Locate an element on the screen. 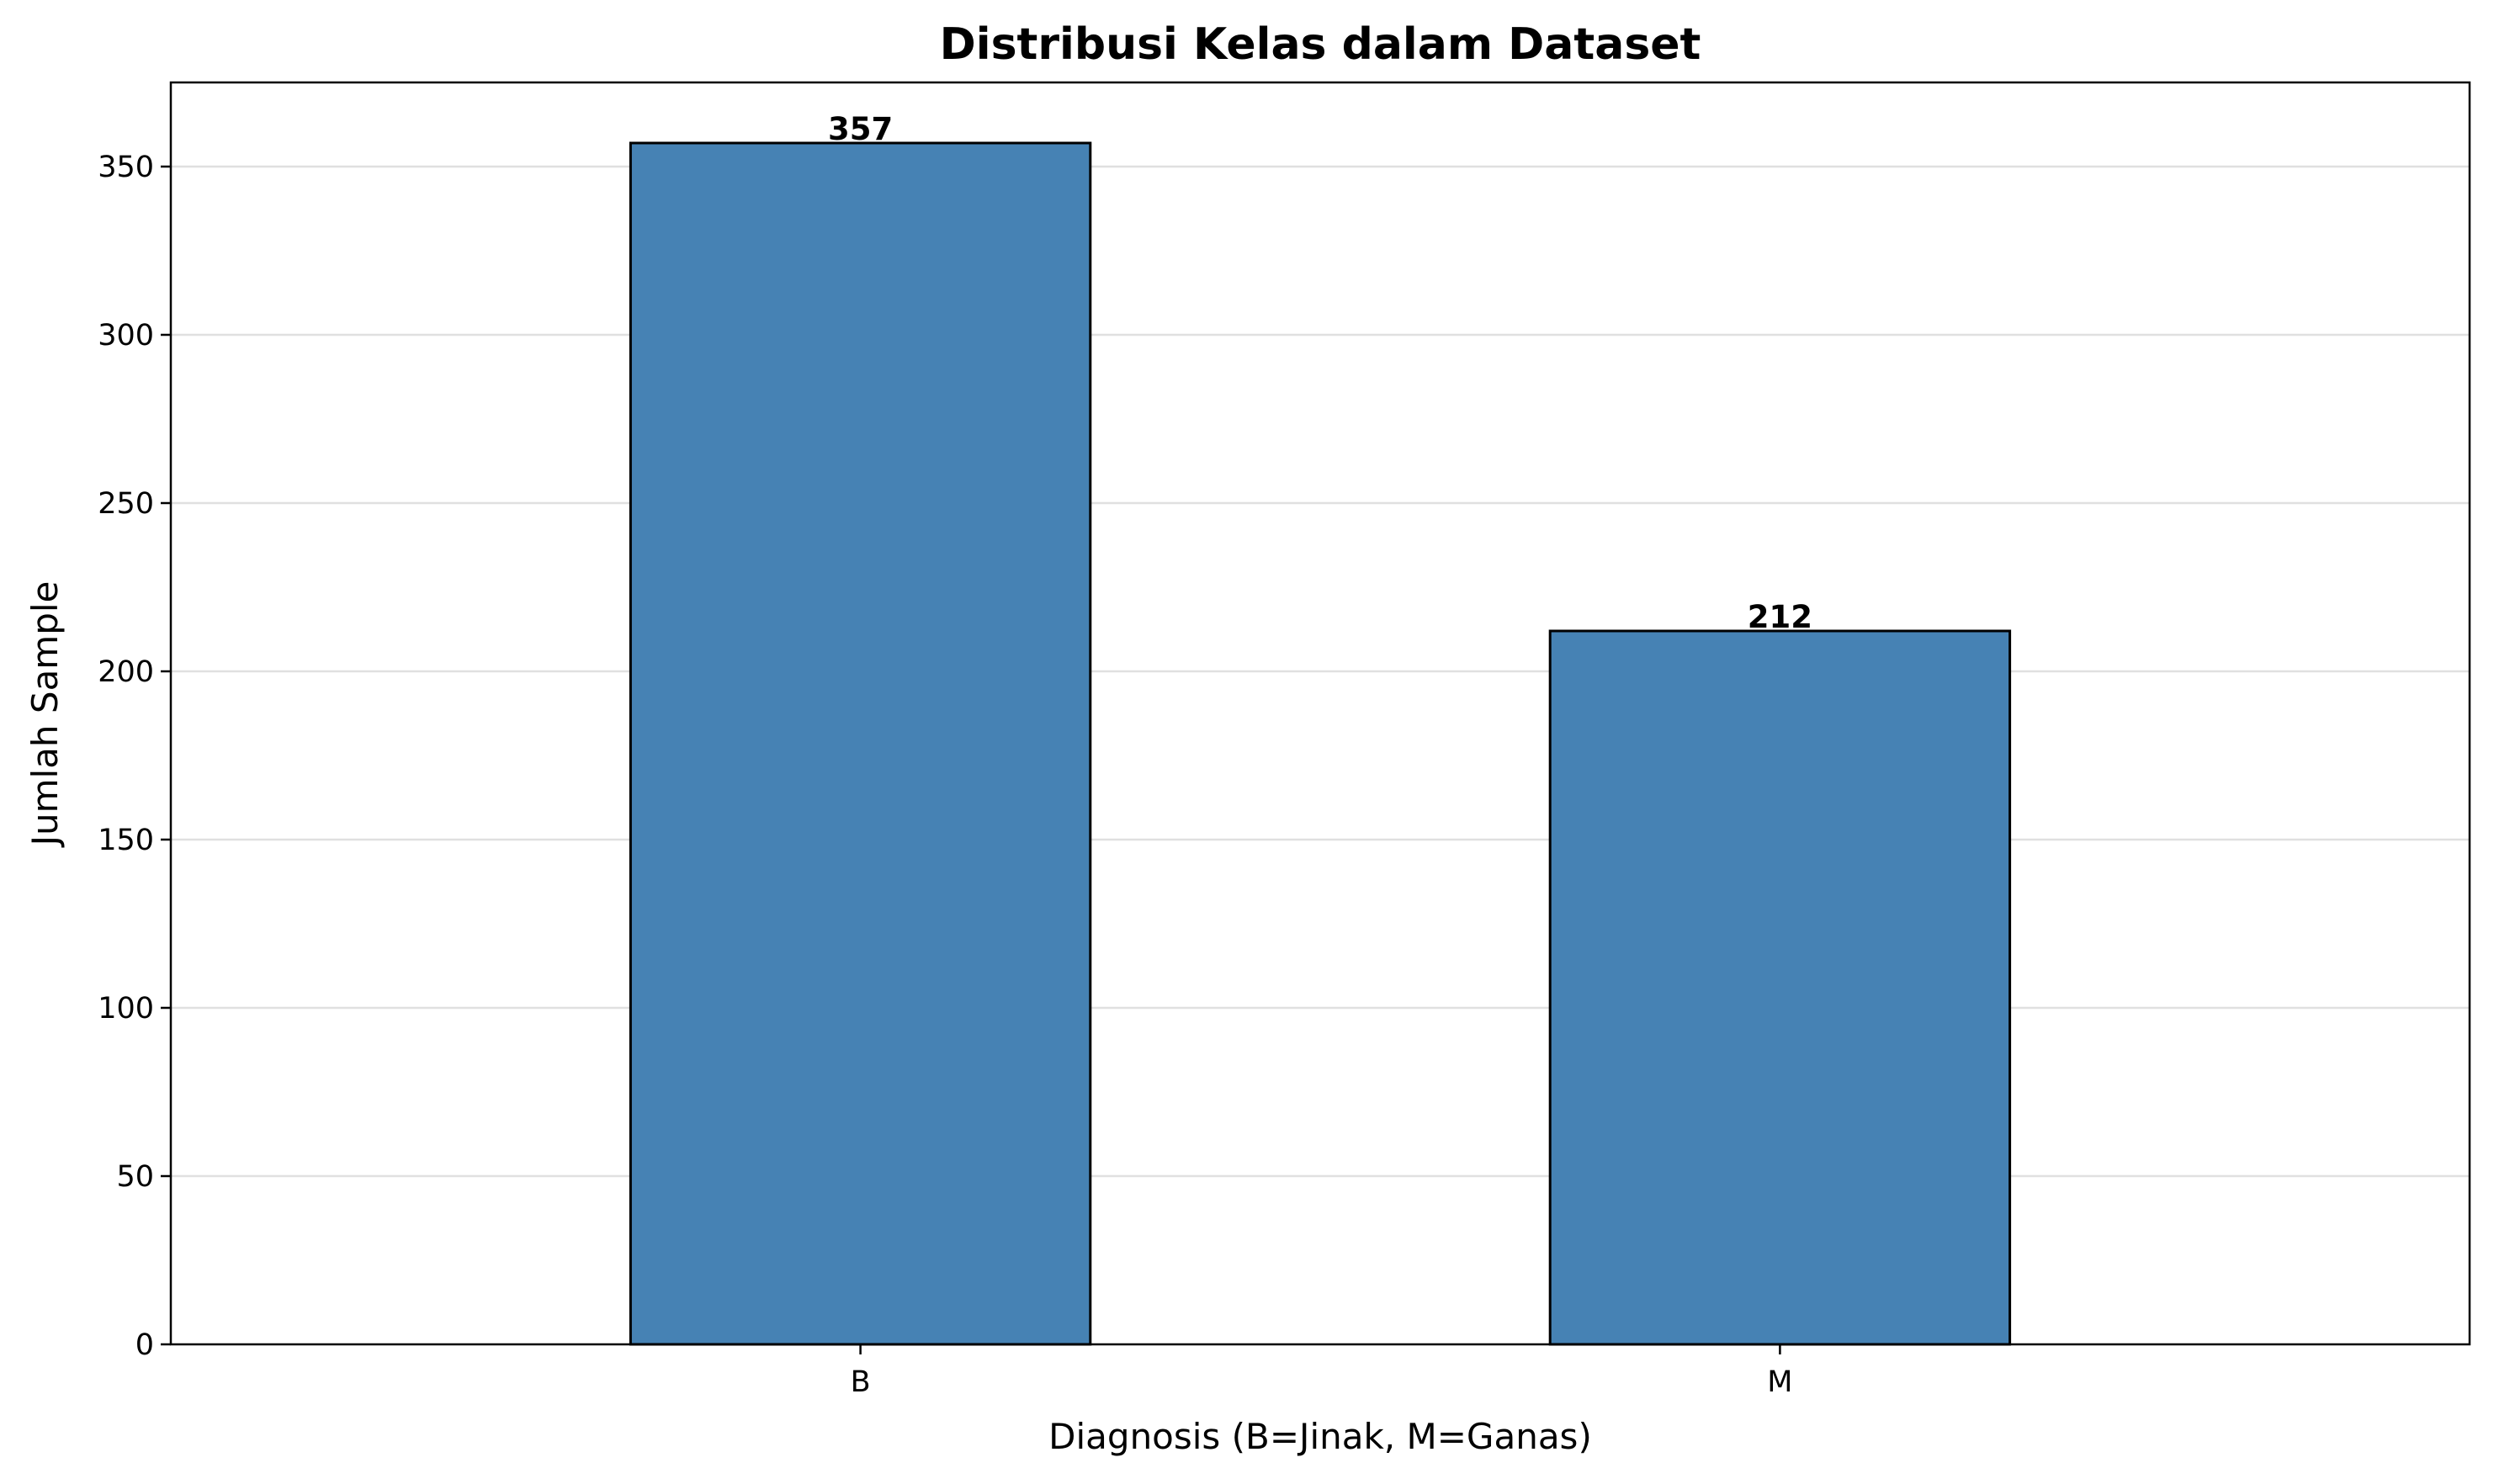  chart-title: Distribusi Kelas dalam Dataset is located at coordinates (1320, 44).